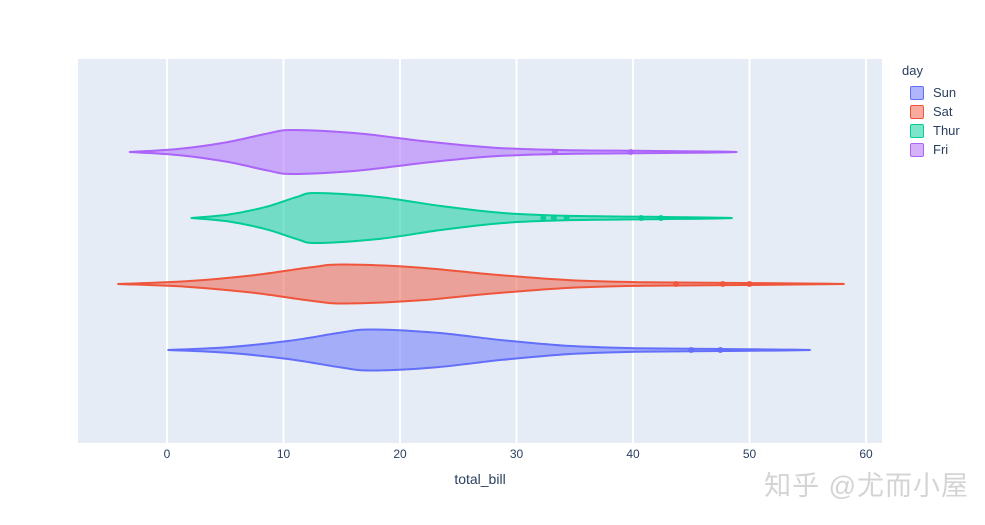 The height and width of the screenshot is (525, 985). Describe the element at coordinates (480, 455) in the screenshot. I see `x-axis-ticks: 0 10 20 30 40 50 60` at that location.